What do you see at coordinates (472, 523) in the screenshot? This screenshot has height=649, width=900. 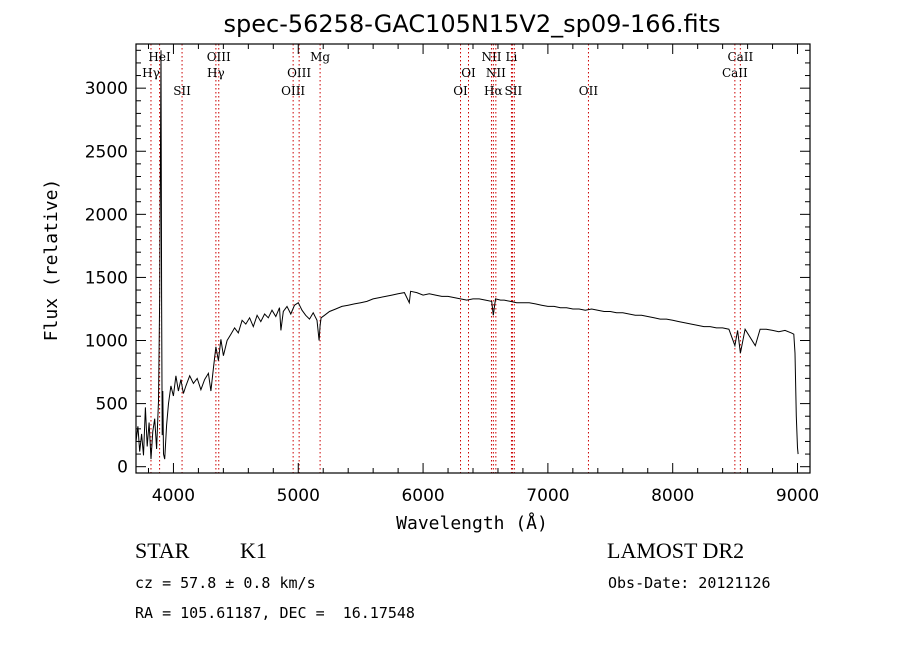 I see `x-axis-label: Wavelength (Å)` at bounding box center [472, 523].